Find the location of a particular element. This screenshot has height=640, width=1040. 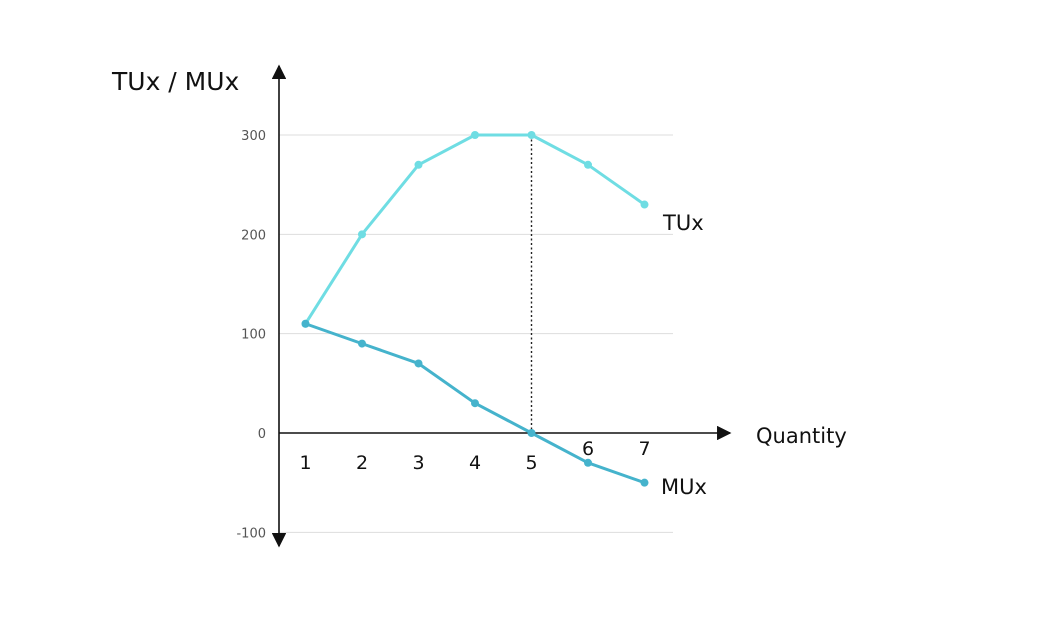

y-axis-title: TUx / MUx is located at coordinates (175, 81).